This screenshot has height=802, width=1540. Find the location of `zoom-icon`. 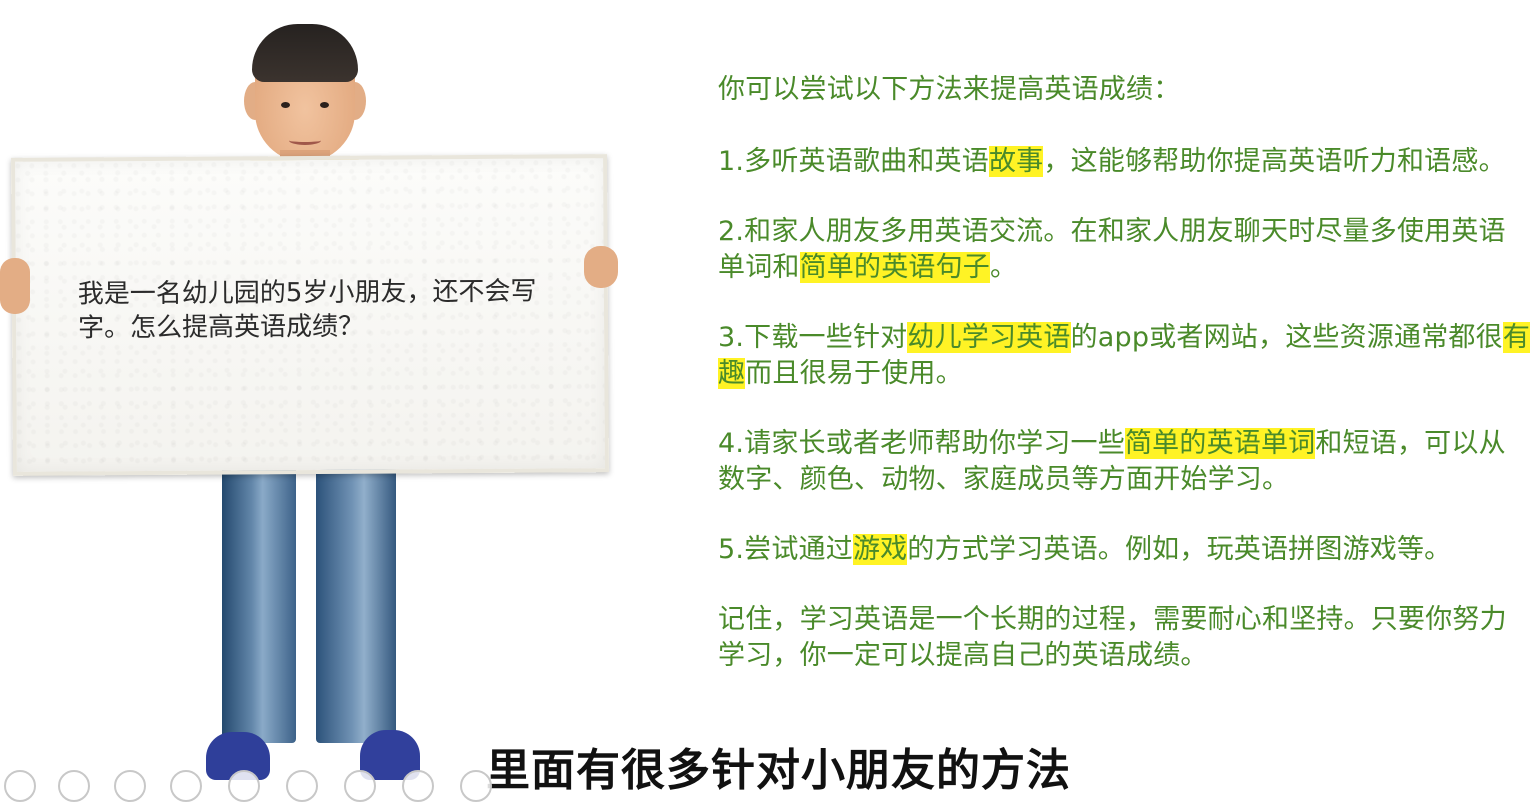

zoom-icon is located at coordinates (244, 786).